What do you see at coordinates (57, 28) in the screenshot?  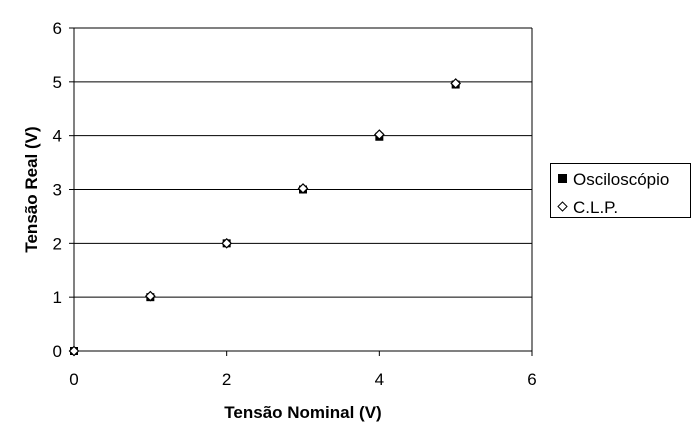 I see `y-tick-label: 6` at bounding box center [57, 28].